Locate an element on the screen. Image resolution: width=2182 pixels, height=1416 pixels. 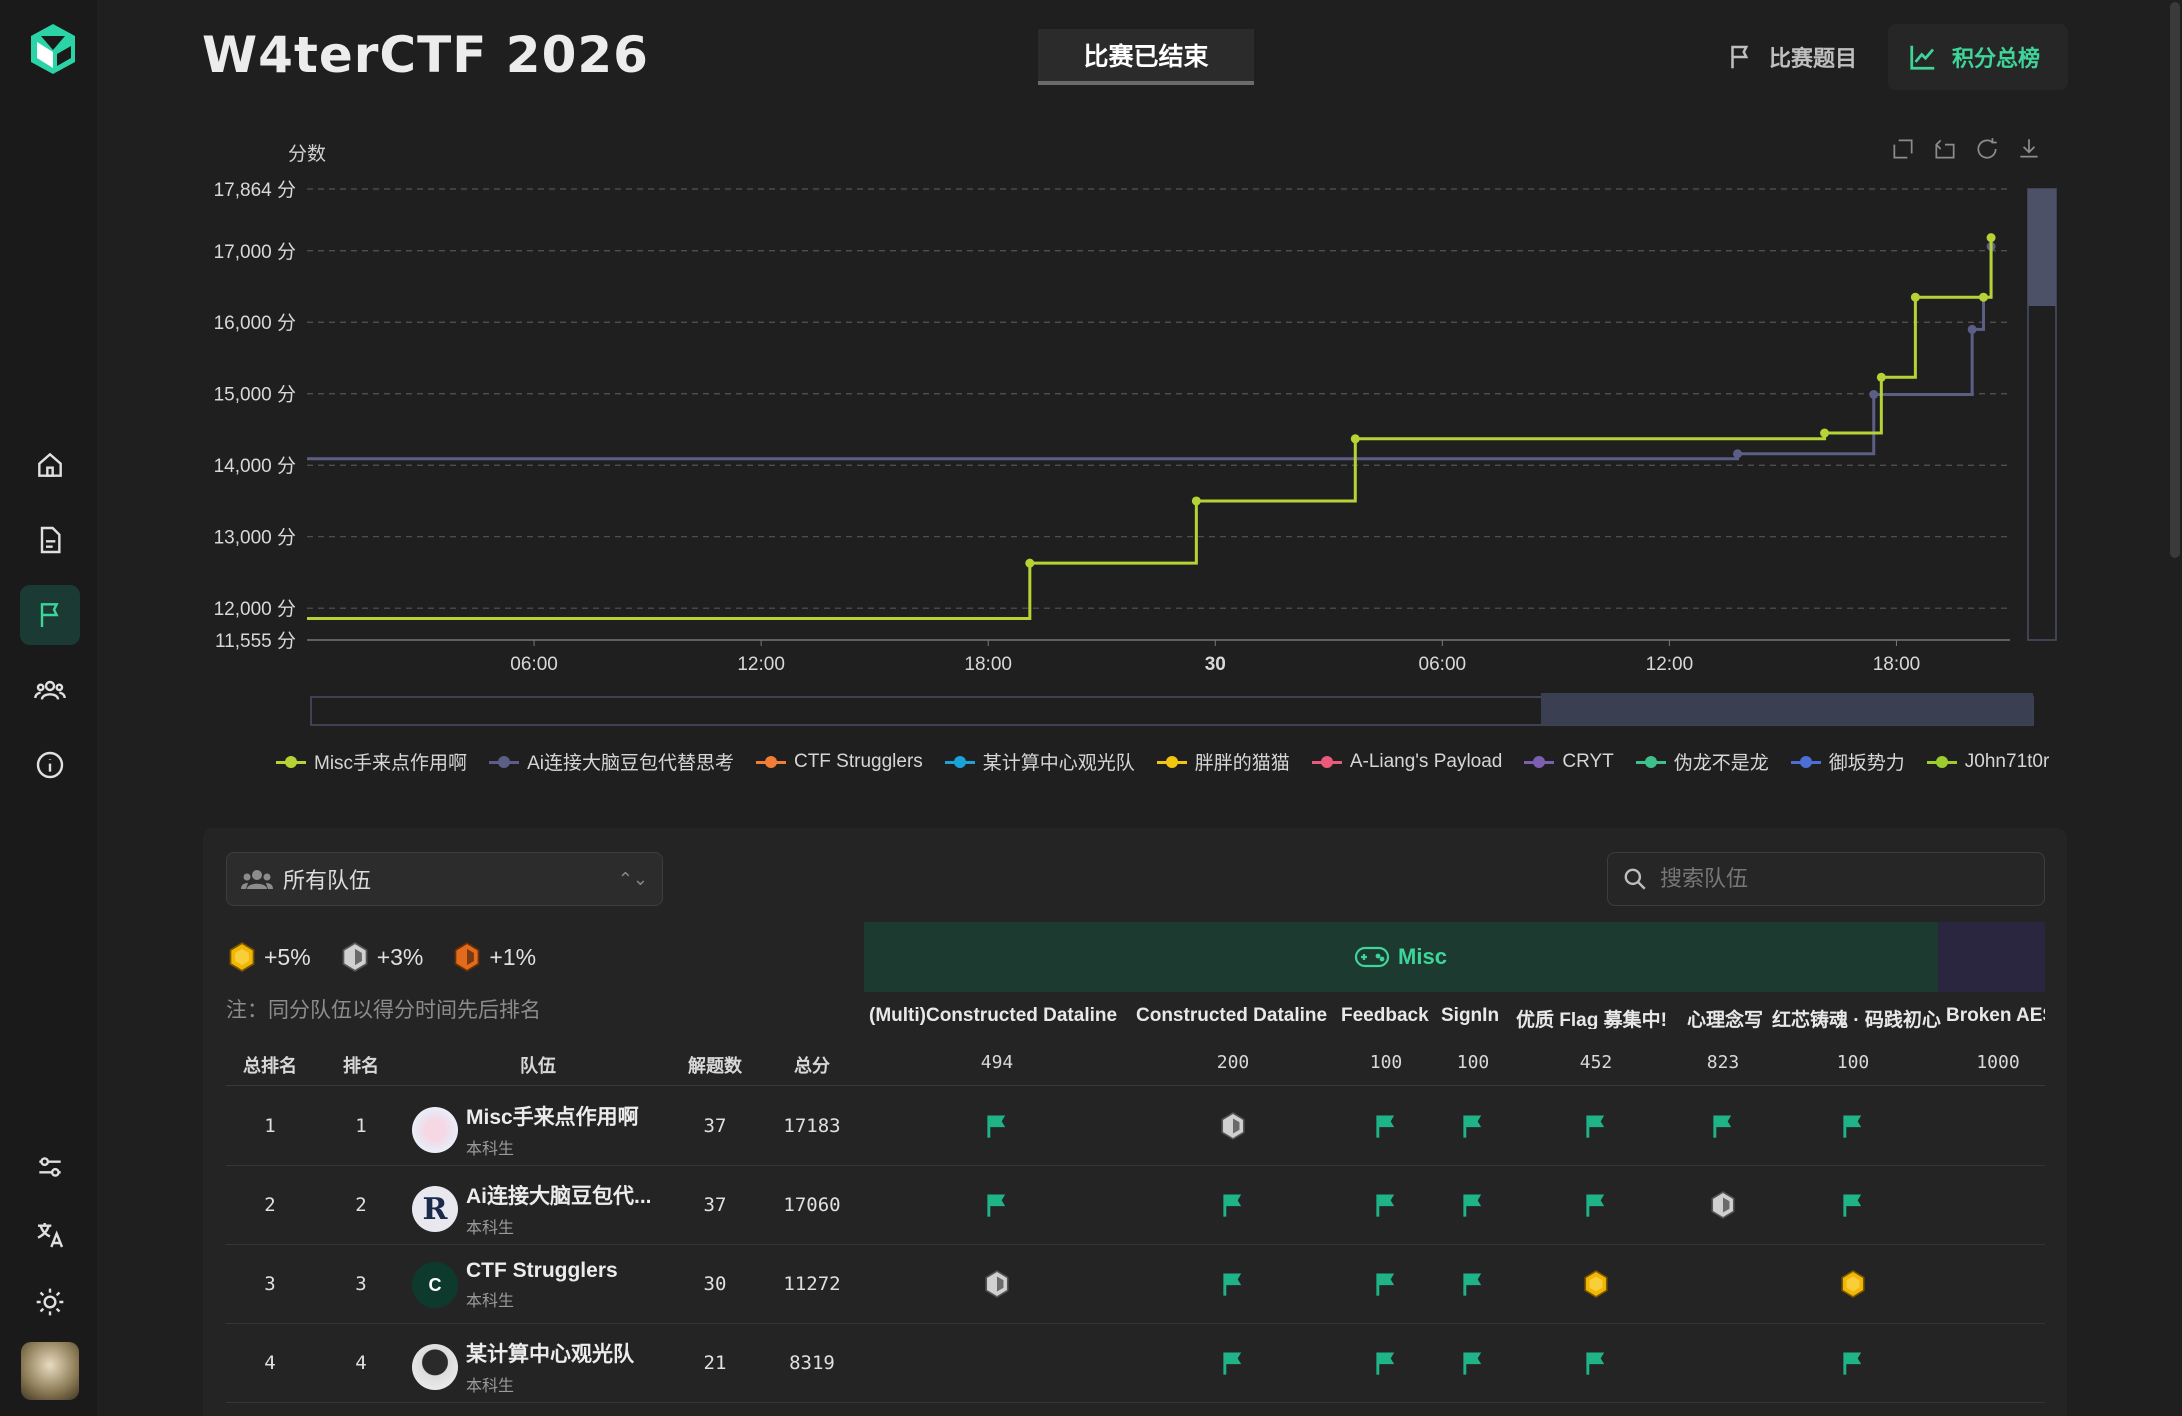
team-cell: 某计算中心观光队 本科生 is located at coordinates (523, 1367).